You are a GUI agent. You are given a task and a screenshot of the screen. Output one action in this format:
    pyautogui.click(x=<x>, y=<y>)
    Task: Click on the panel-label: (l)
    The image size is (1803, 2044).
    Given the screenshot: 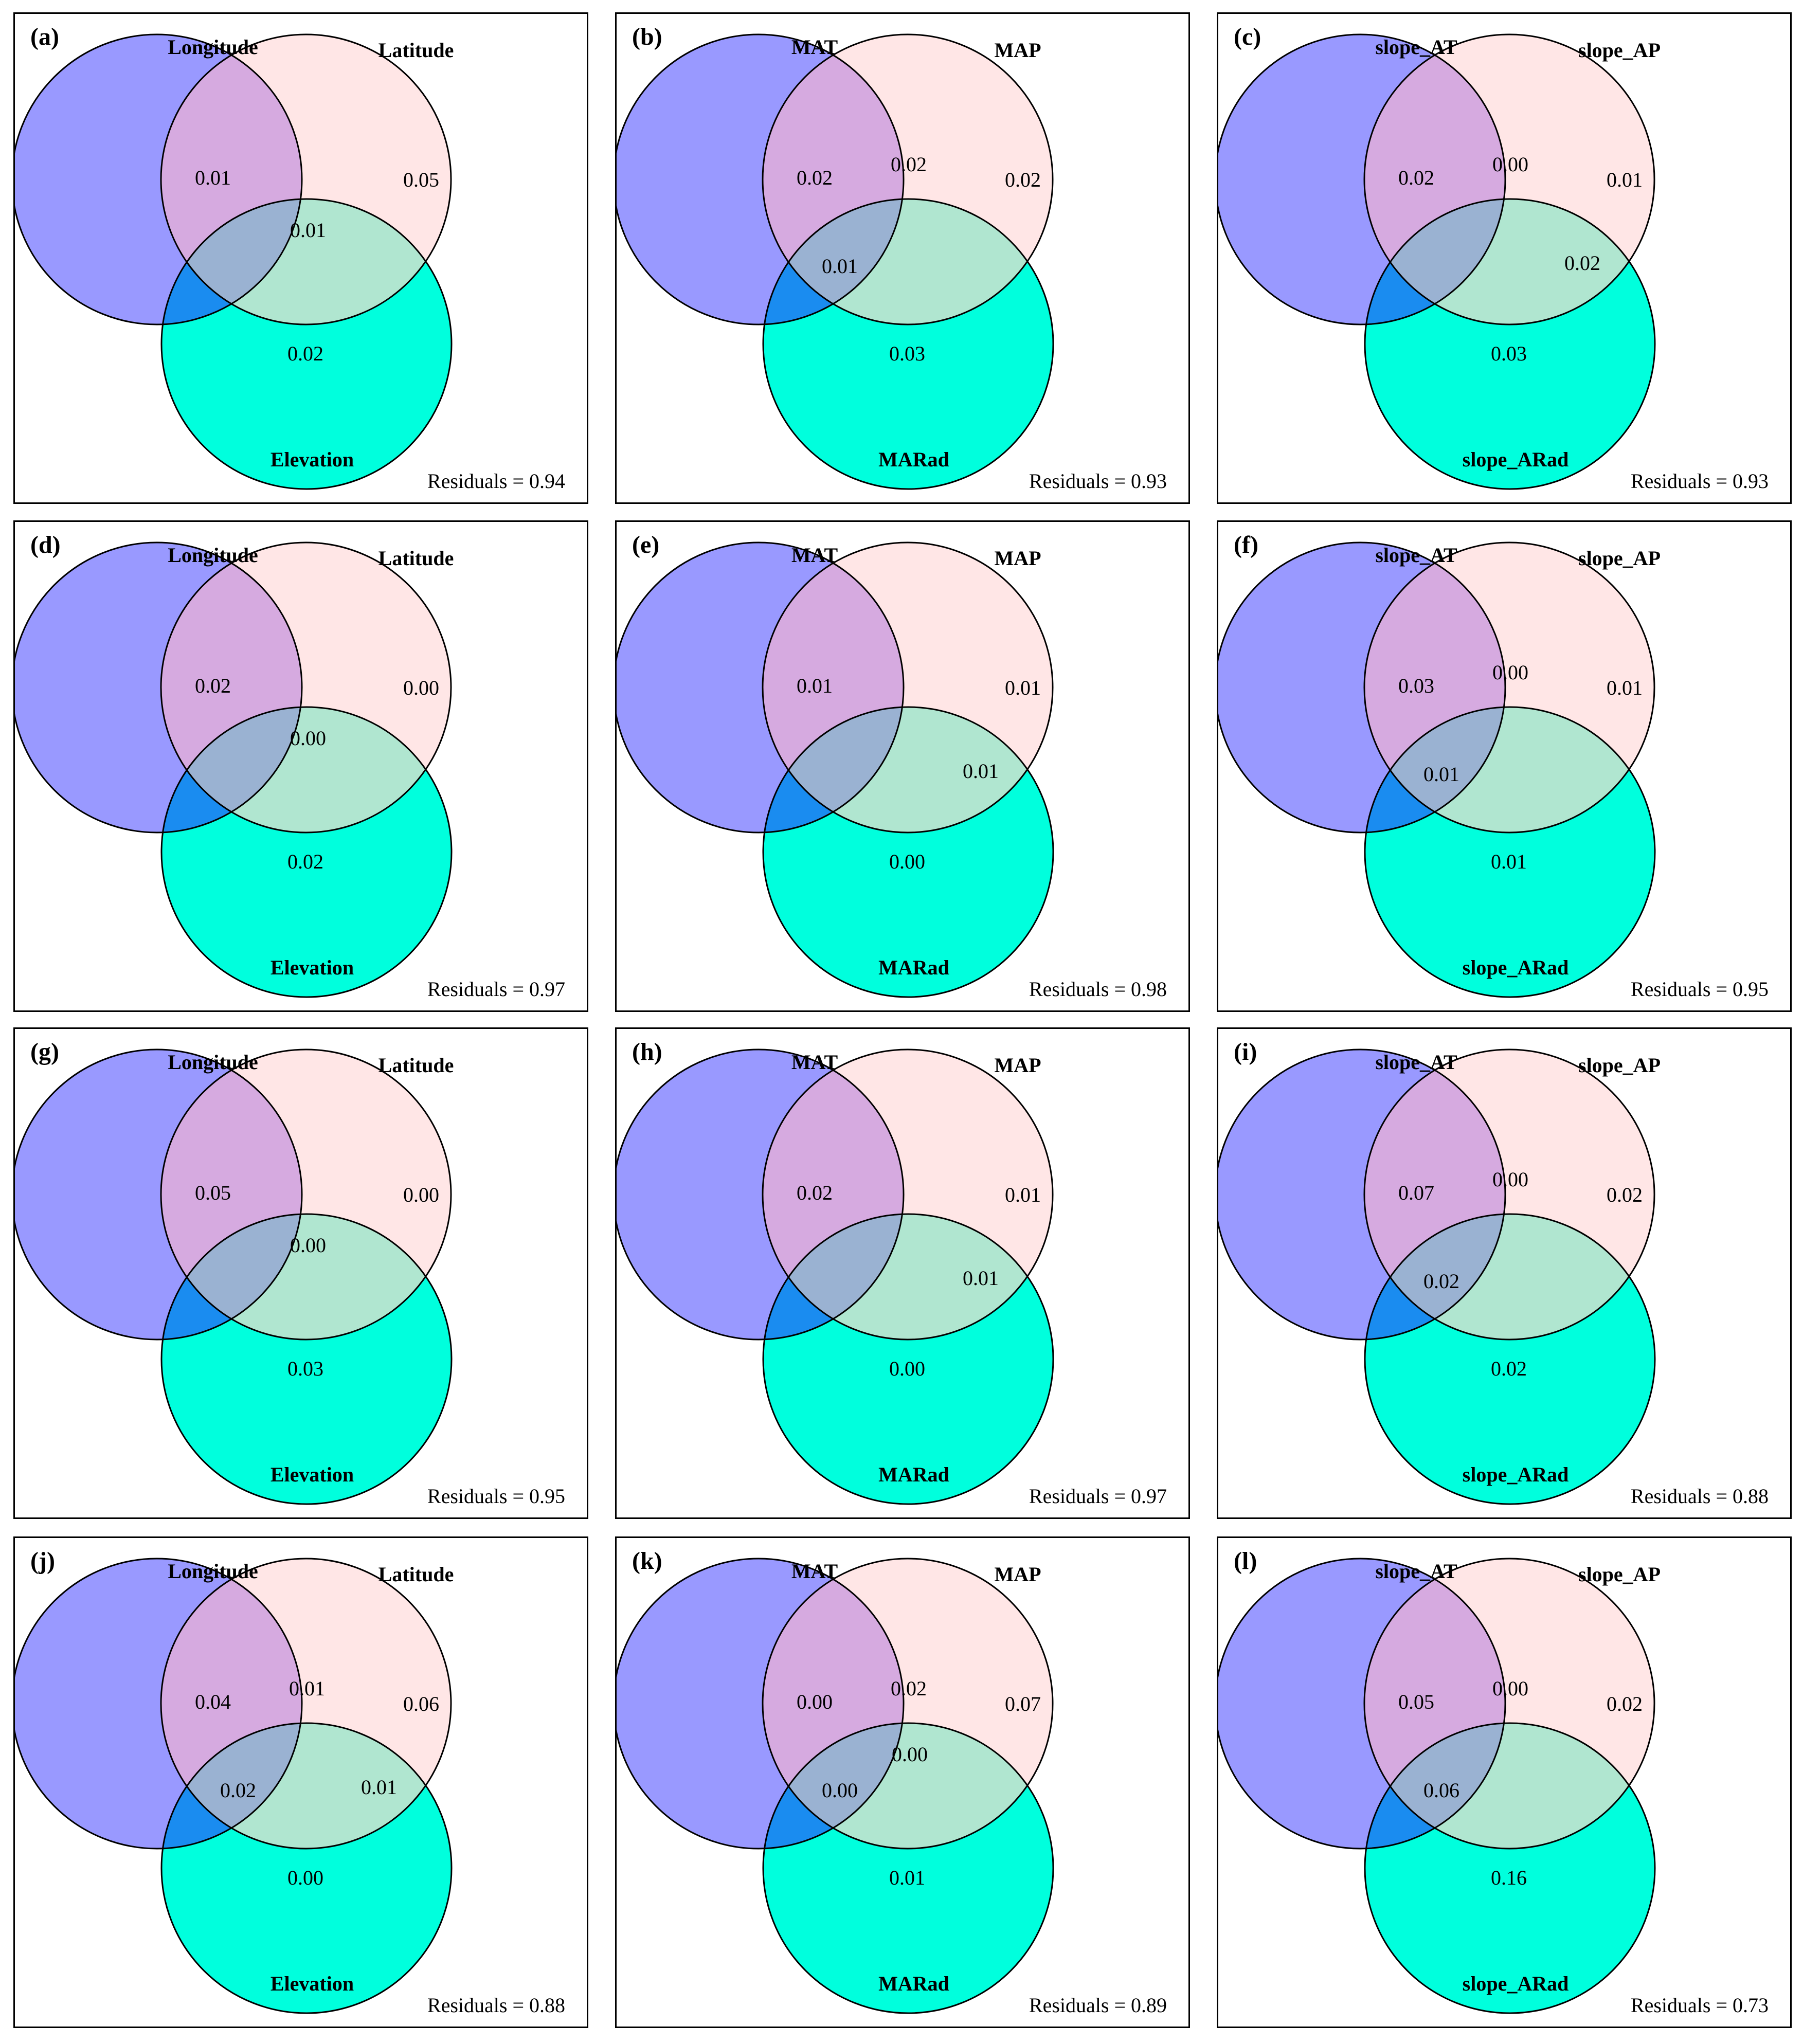 What is the action you would take?
    pyautogui.click(x=1245, y=1561)
    